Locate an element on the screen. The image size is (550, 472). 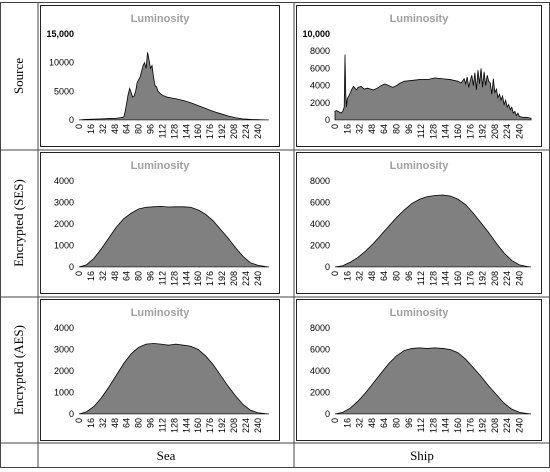
row-label-encrypted-aes: Encrypted (AES) is located at coordinates (18, 370).